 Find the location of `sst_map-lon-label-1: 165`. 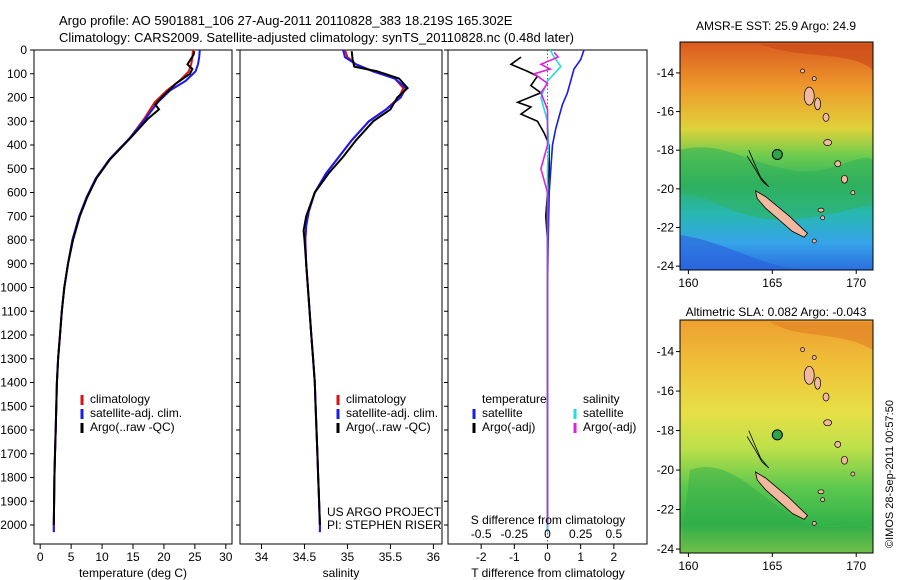

sst_map-lon-label-1: 165 is located at coordinates (772, 283).